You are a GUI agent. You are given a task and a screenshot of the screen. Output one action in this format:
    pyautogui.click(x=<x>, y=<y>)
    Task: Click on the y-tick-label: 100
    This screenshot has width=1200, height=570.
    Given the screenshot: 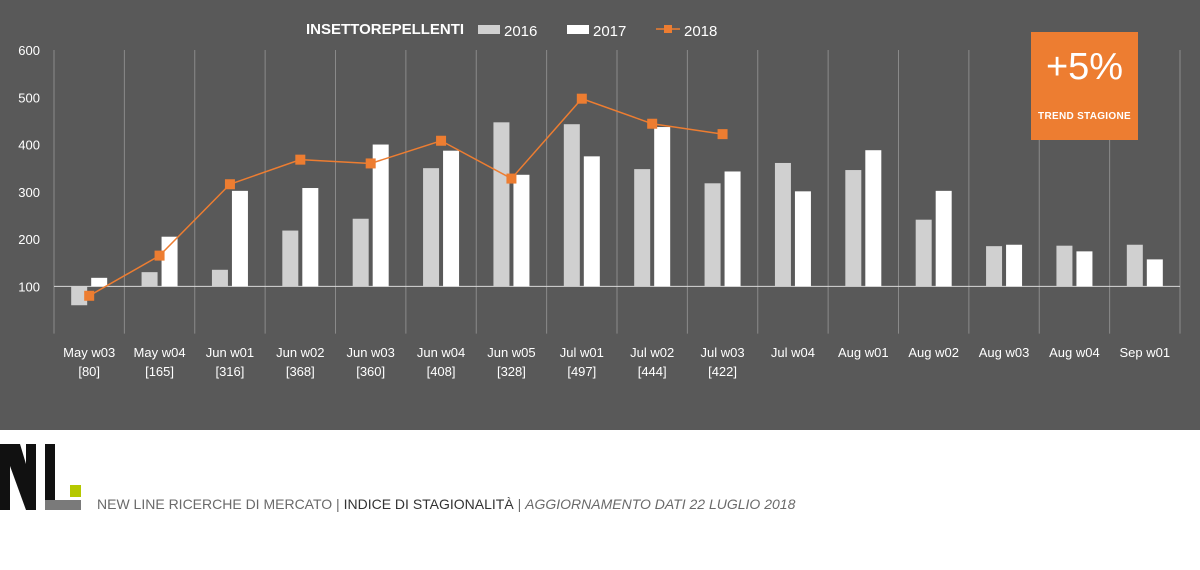 What is the action you would take?
    pyautogui.click(x=29, y=286)
    